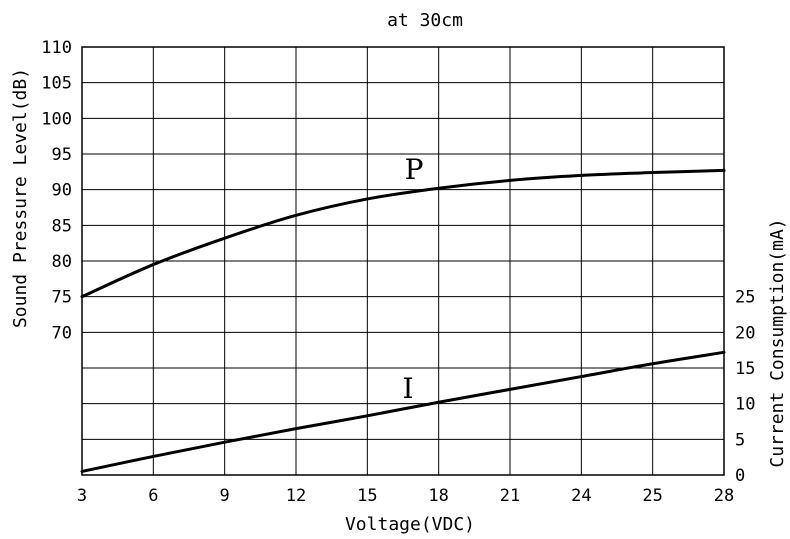 Image resolution: width=790 pixels, height=539 pixels. I want to click on x-tick-label: 12, so click(296, 496).